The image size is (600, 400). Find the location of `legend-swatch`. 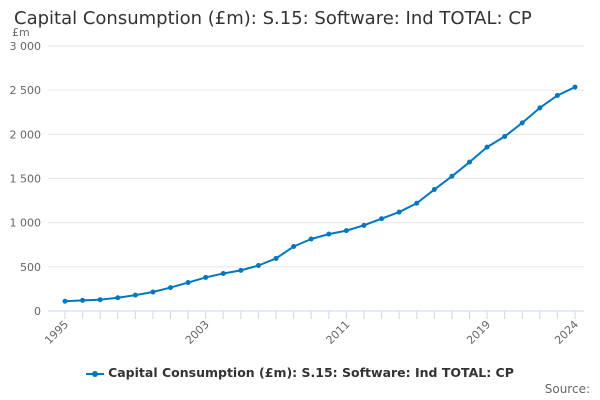

legend-swatch is located at coordinates (95, 374).